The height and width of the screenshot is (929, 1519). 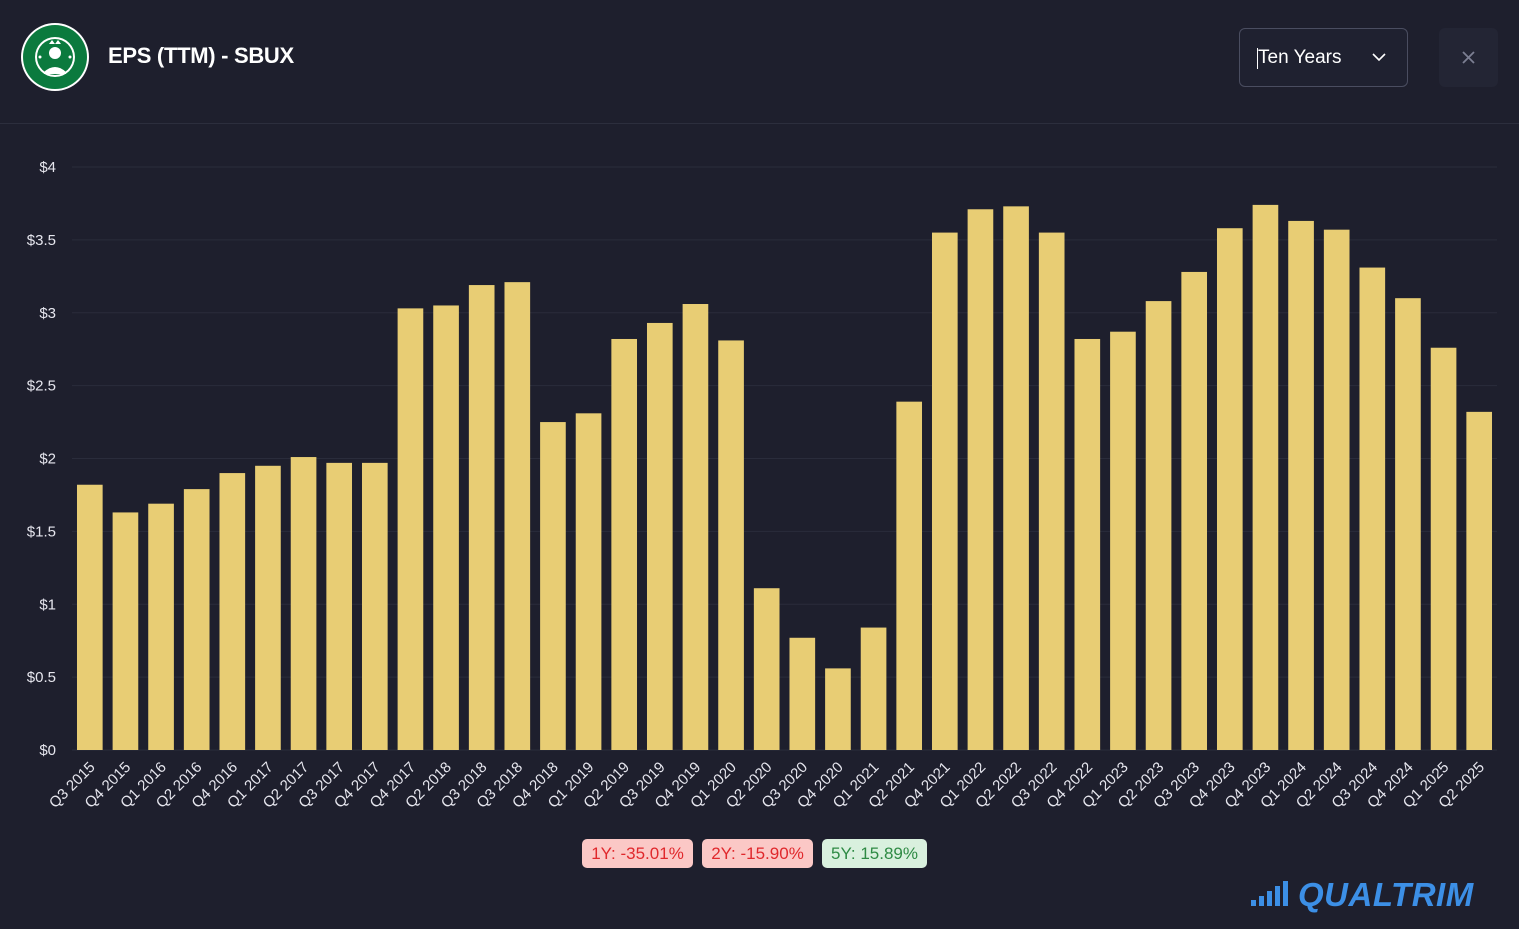 I want to click on y-tick-label: $3.5, so click(x=41, y=240).